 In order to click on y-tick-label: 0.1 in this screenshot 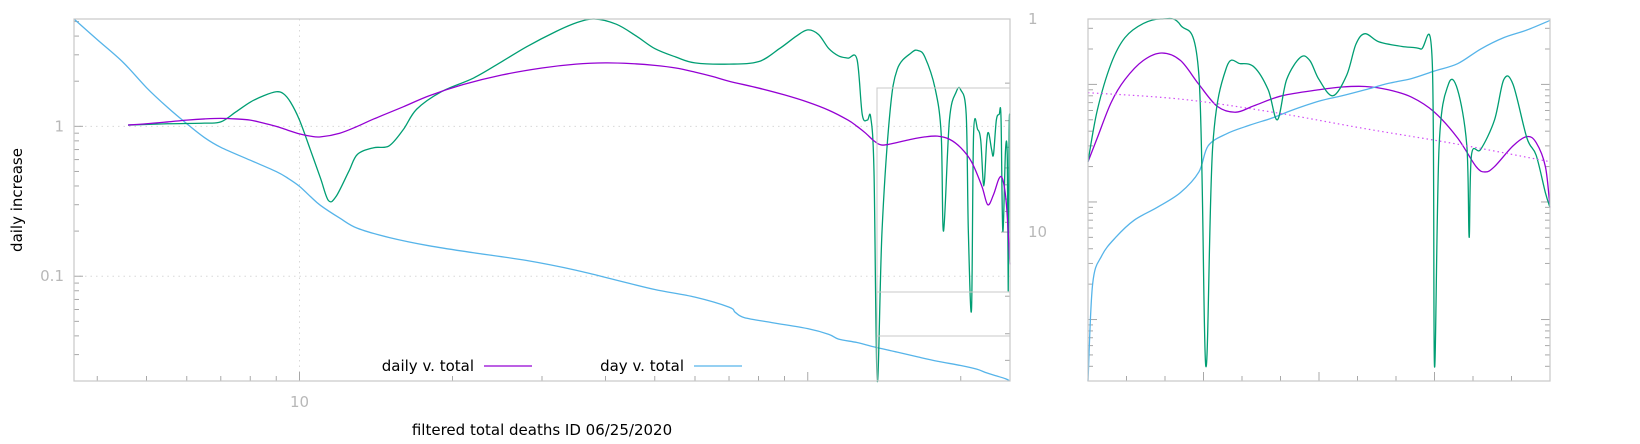, I will do `click(52, 276)`.